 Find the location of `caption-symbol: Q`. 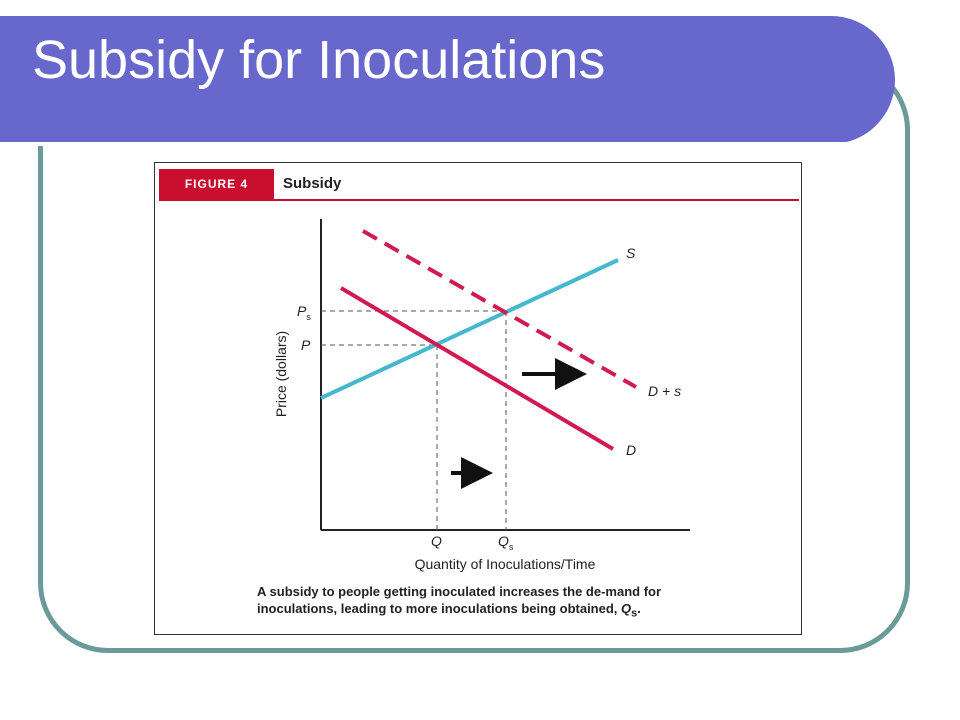

caption-symbol: Q is located at coordinates (626, 608).